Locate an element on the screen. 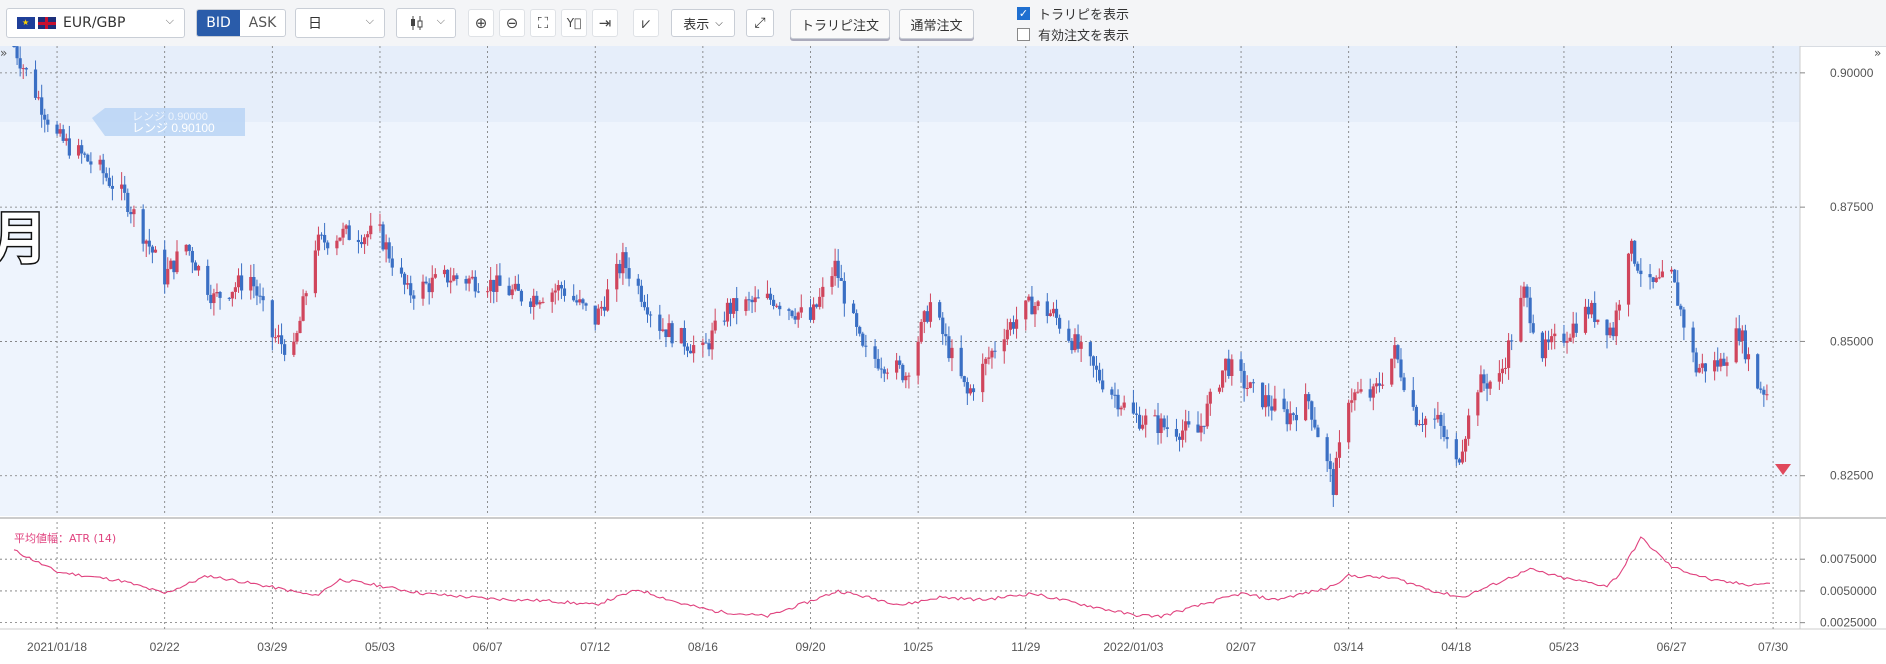 The height and width of the screenshot is (664, 1886). draw-tool-icon: Y⃝ is located at coordinates (574, 23).